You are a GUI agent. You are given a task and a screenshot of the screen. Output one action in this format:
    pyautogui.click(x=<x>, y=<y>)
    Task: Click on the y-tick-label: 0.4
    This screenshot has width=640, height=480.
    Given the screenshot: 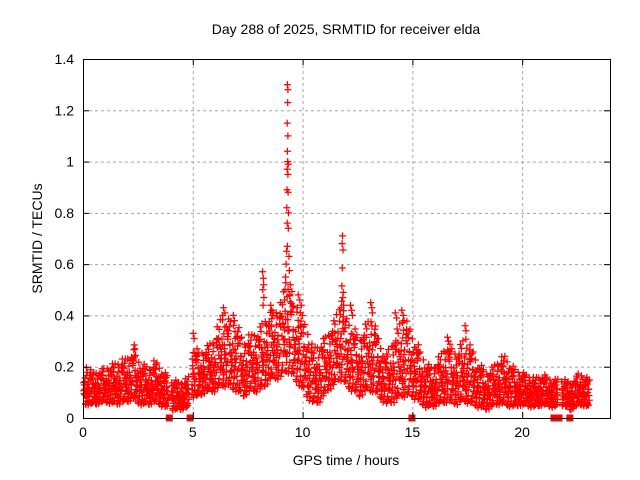 What is the action you would take?
    pyautogui.click(x=65, y=315)
    